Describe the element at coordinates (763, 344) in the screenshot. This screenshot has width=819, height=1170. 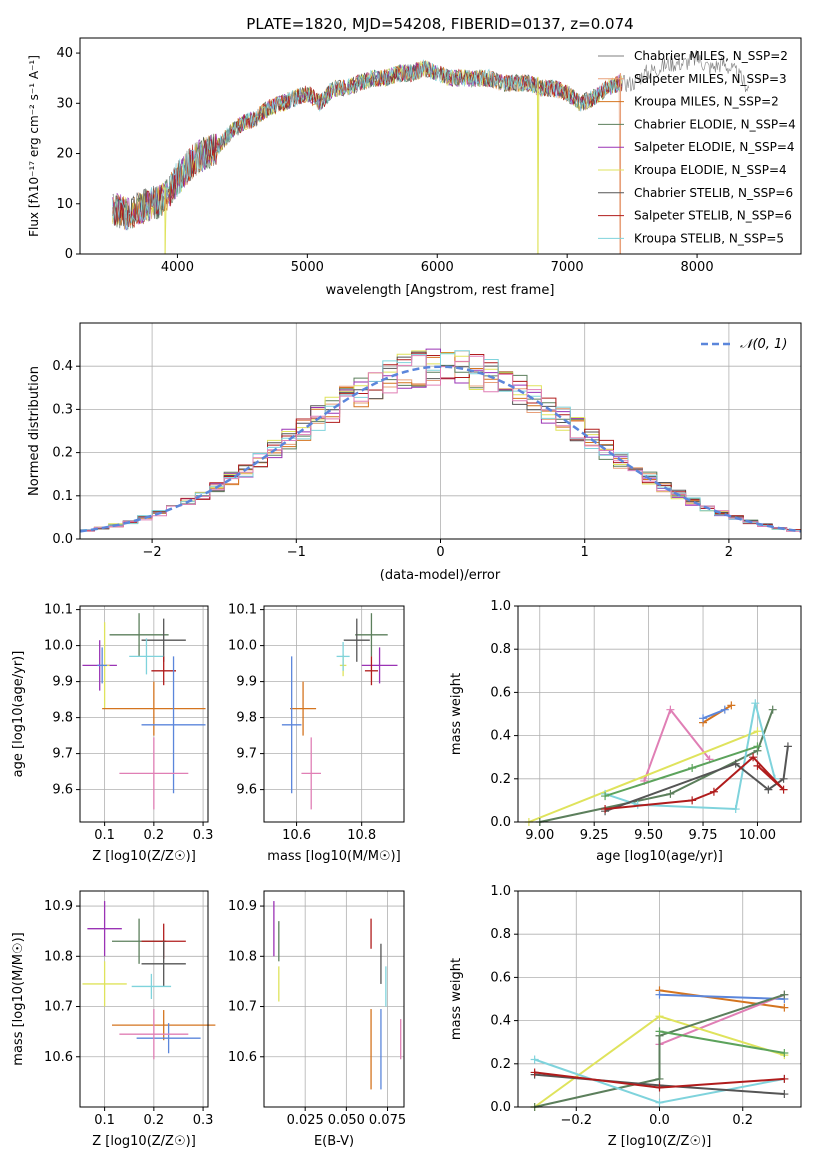
I see `gaussian-legend-label: 𝒩(0, 1)` at that location.